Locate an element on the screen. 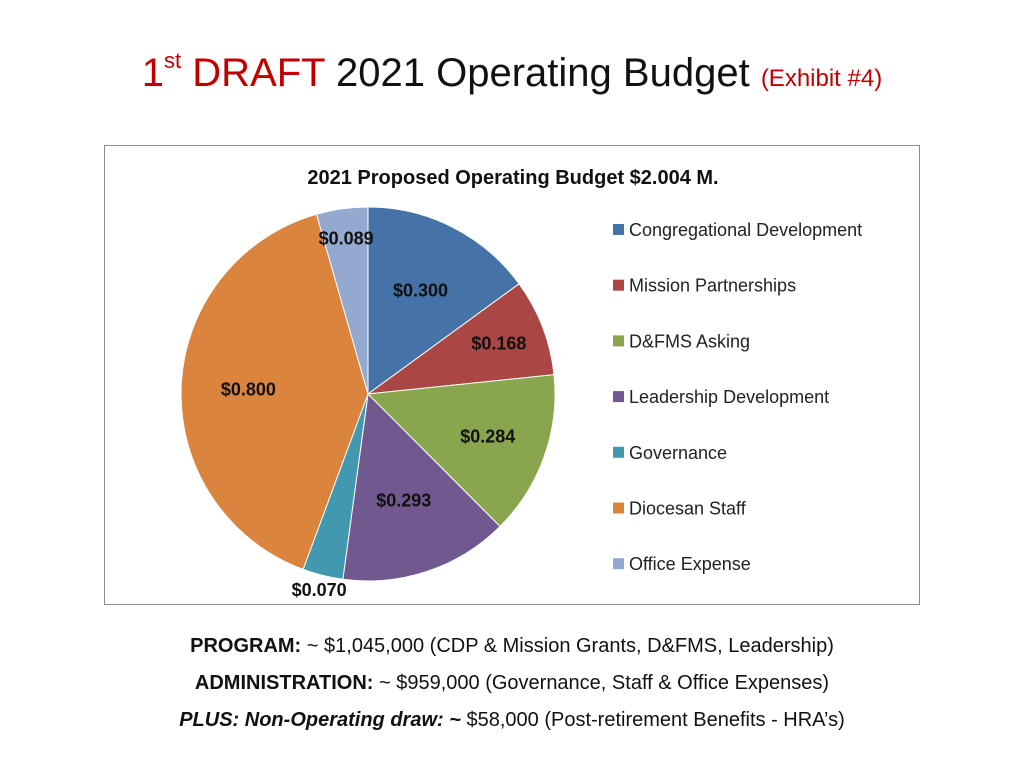  admin-label: ADMINISTRATION: is located at coordinates (284, 683).